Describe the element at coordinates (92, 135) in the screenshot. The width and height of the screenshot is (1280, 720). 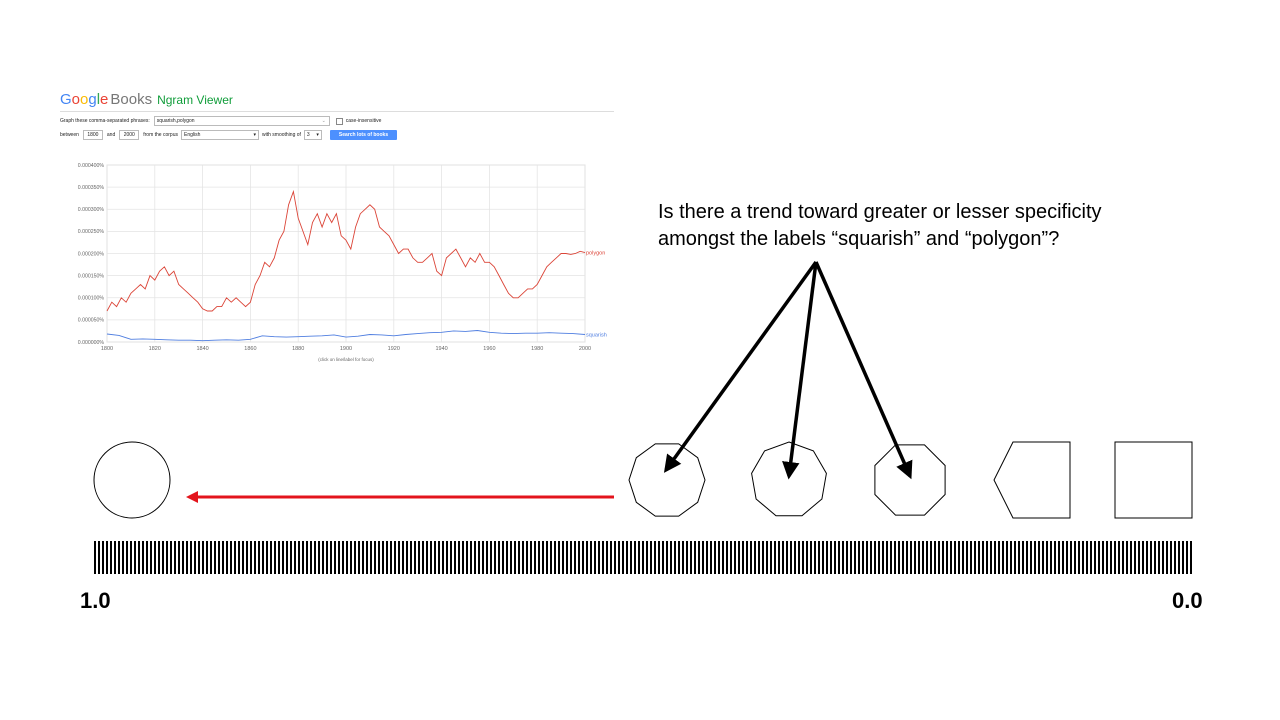
I see `start-year-input: 1800` at that location.